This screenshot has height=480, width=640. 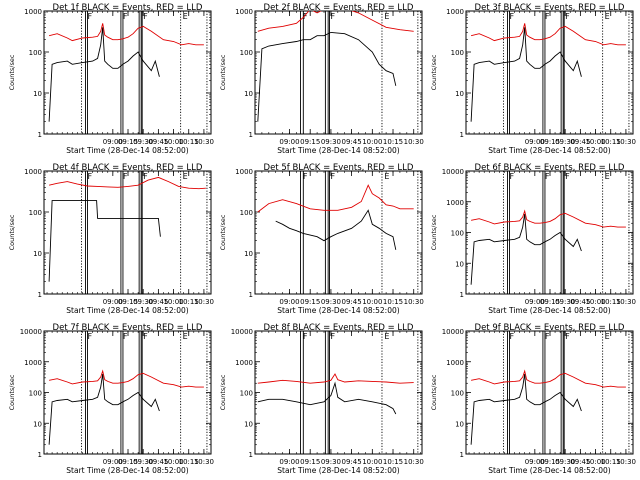 I want to click on chart-title: Det 5f BLACK = Events, RED = LLD, so click(x=339, y=168).